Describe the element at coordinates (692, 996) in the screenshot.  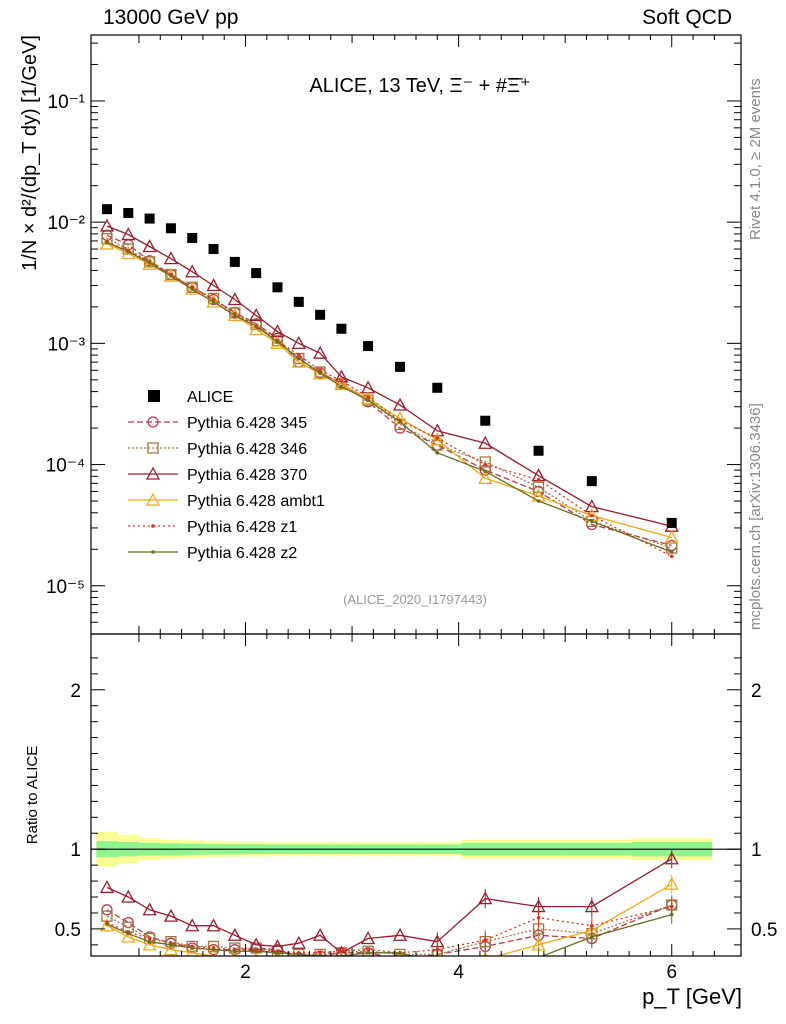
I see `x-axis-label: p_T [GeV]` at that location.